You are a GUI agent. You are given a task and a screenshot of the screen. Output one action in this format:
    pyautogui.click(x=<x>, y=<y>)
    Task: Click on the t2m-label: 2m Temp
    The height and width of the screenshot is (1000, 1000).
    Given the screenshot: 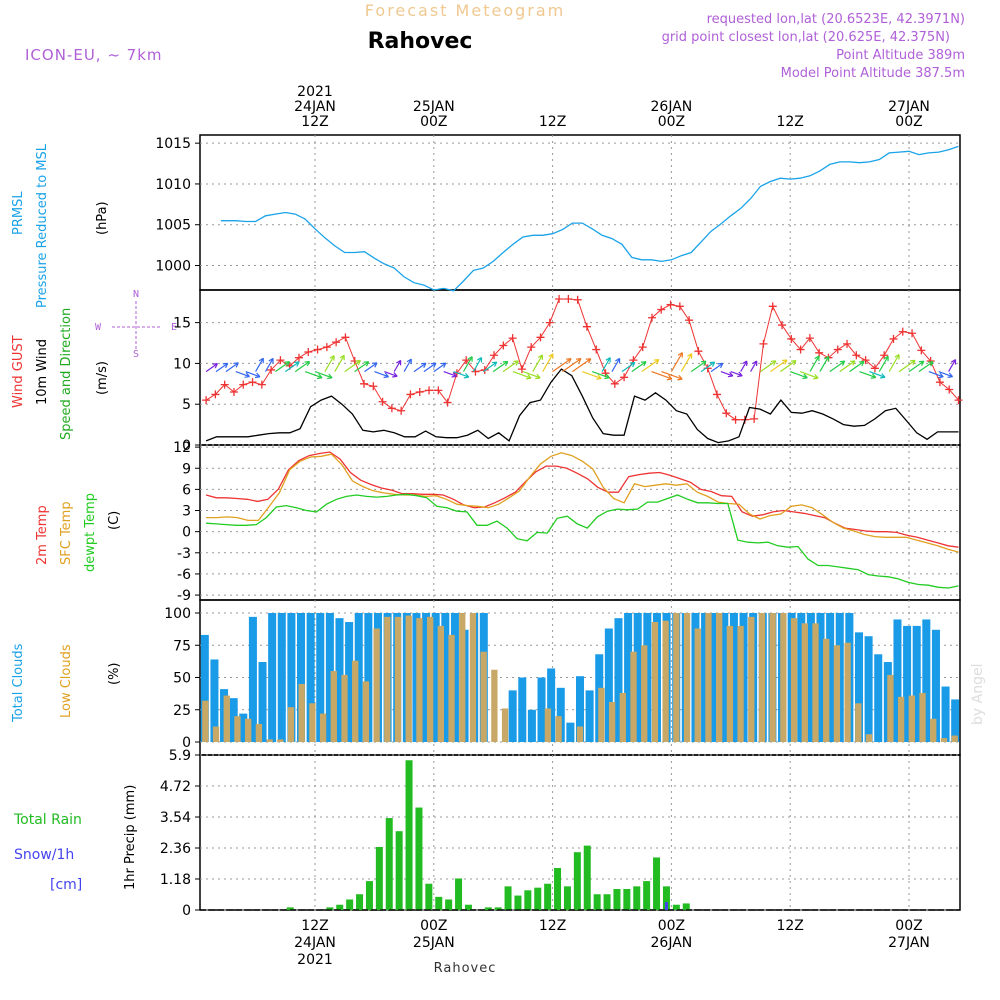 What is the action you would take?
    pyautogui.click(x=42, y=535)
    